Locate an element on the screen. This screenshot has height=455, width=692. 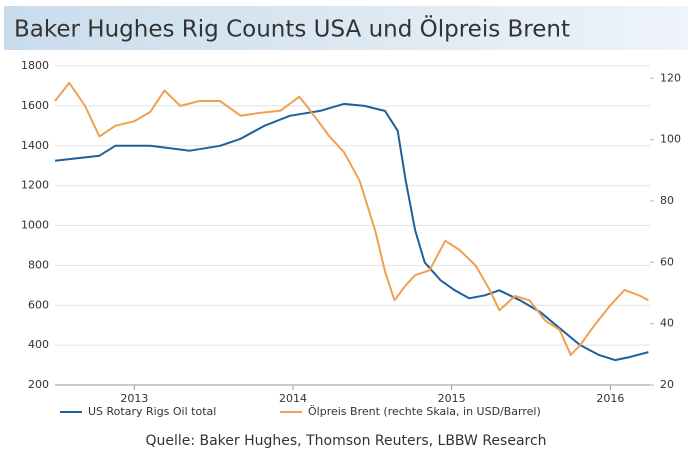
y2-tick-label: 80 is located at coordinates (667, 200).